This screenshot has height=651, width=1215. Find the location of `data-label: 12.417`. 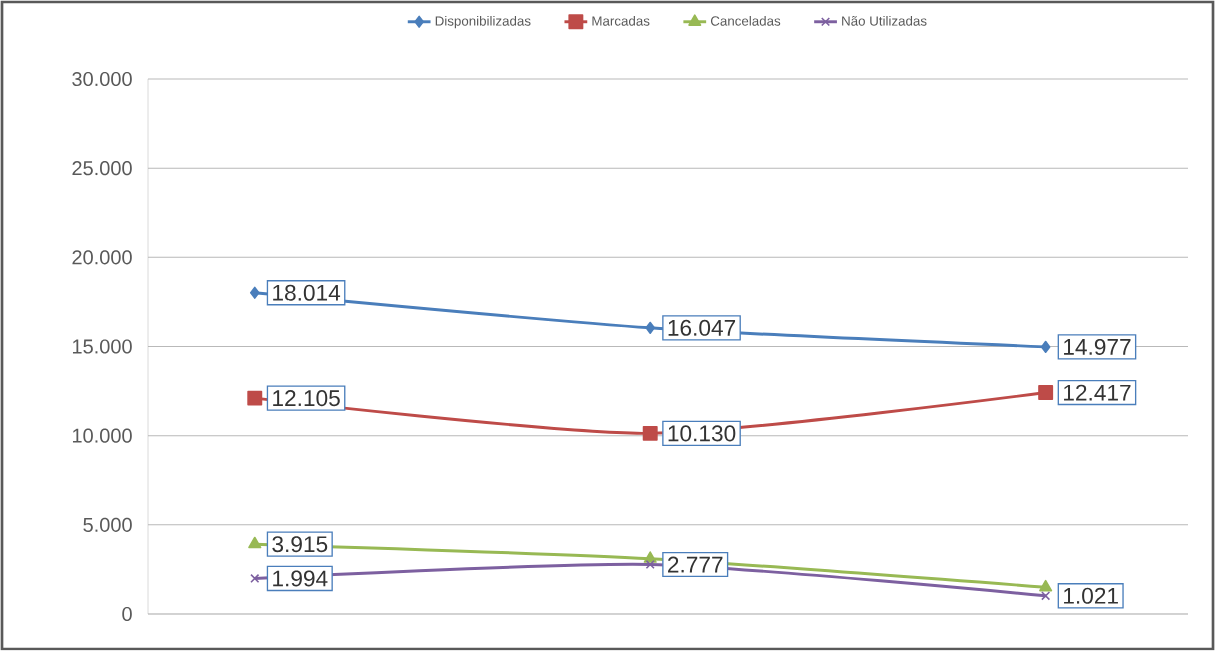

data-label: 12.417 is located at coordinates (1097, 392).